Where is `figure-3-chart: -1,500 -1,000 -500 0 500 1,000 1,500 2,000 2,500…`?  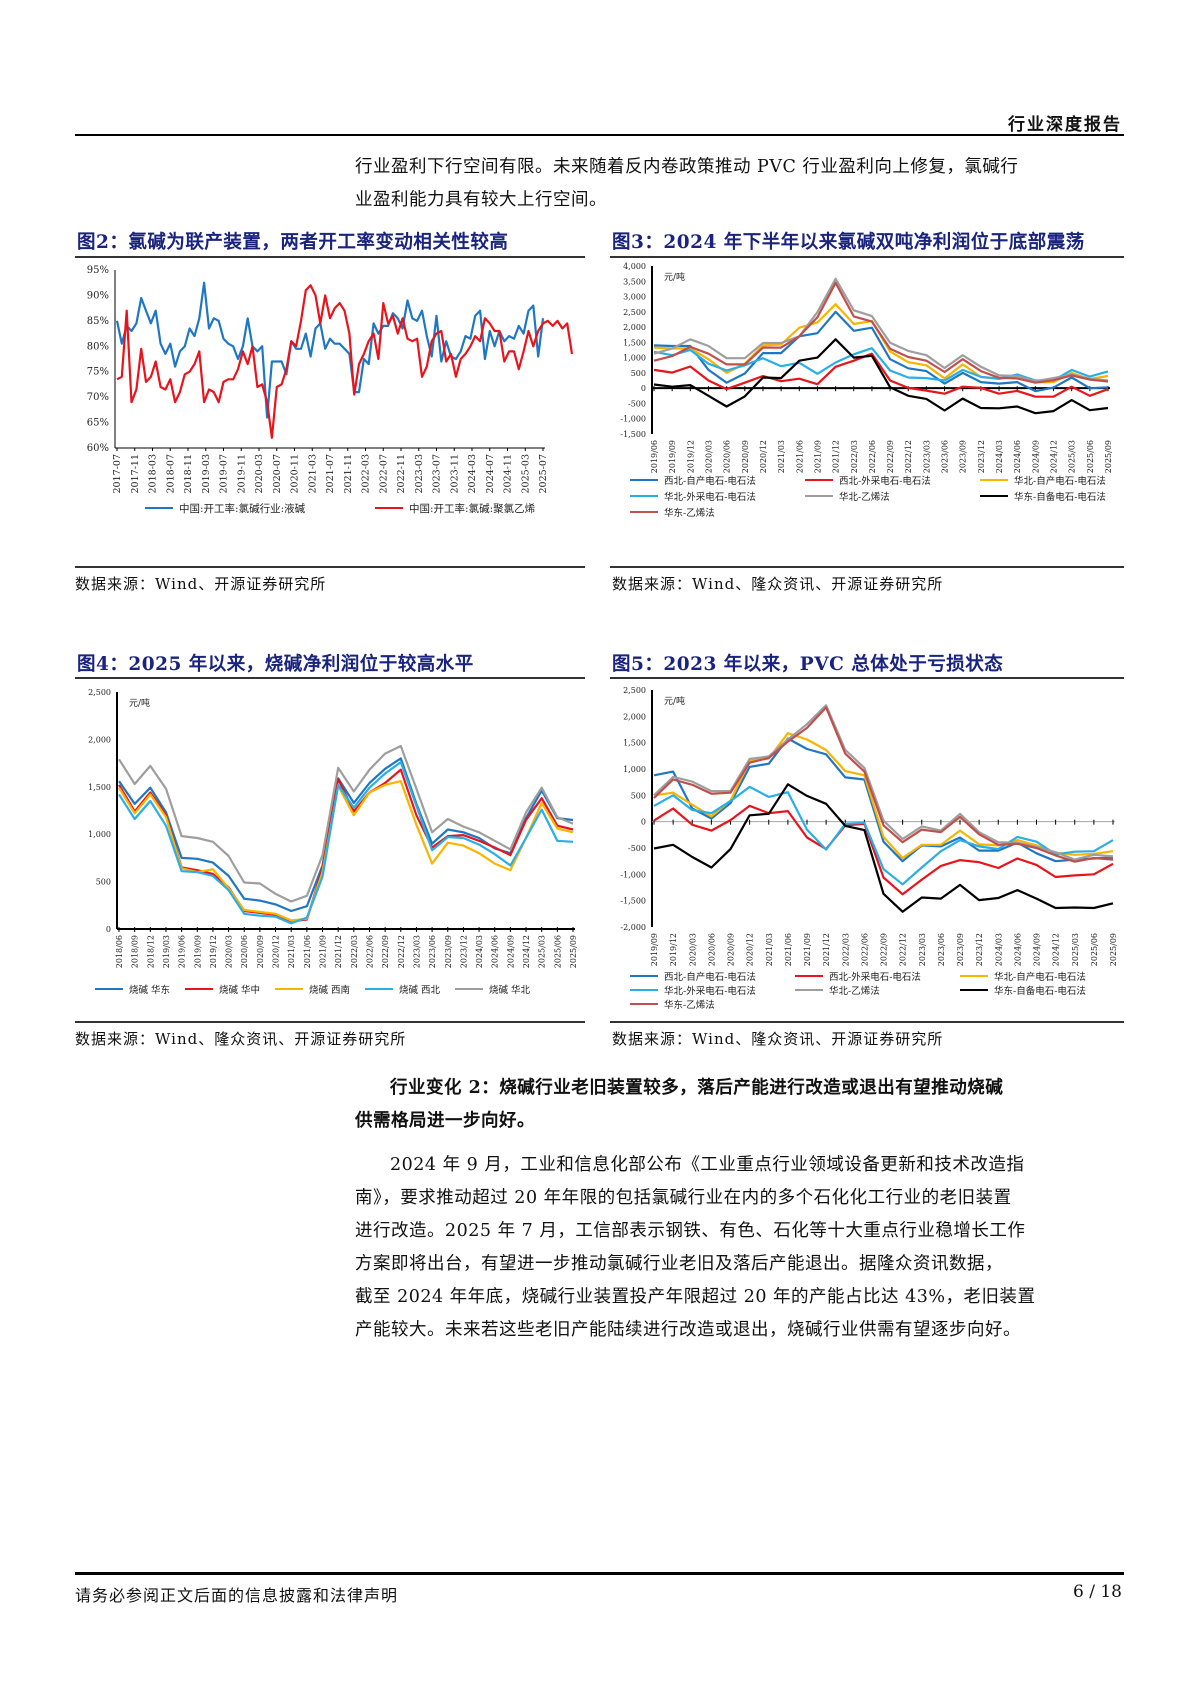
figure-3-chart: -1,500 -1,000 -500 0 500 1,000 1,500 2,000 2,500… is located at coordinates (866, 390).